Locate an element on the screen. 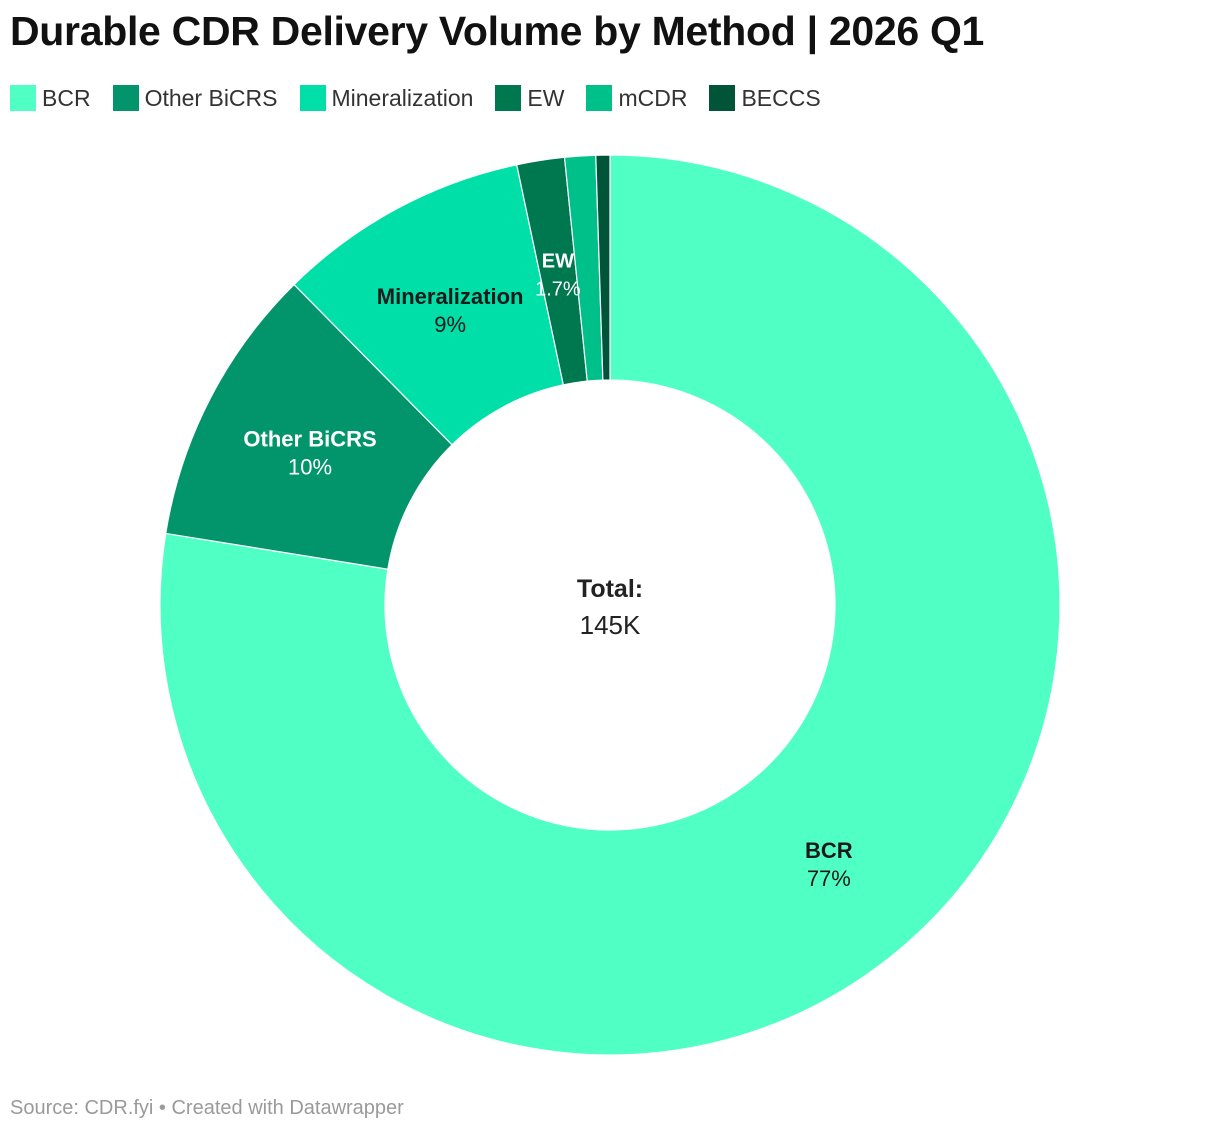 The width and height of the screenshot is (1220, 1132). legend-label: Other BiCRS is located at coordinates (211, 97).